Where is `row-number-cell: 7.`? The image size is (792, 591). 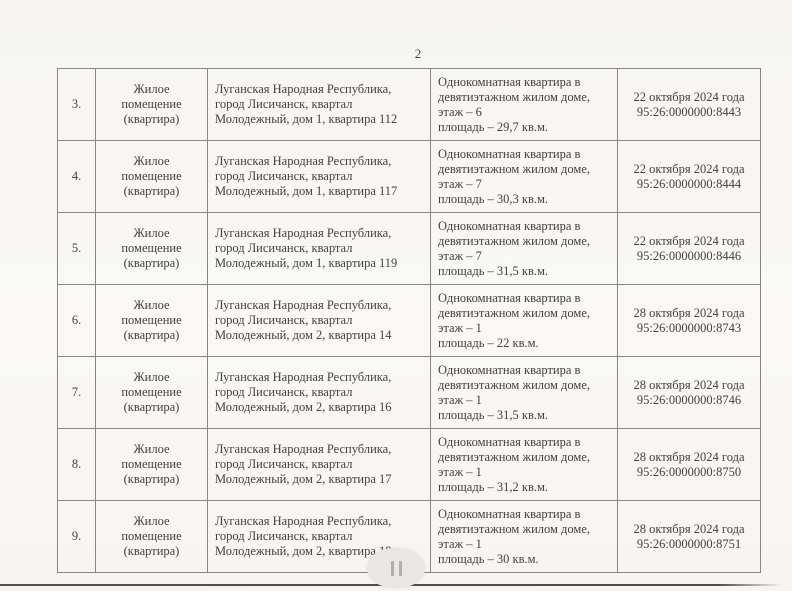 row-number-cell: 7. is located at coordinates (76, 392).